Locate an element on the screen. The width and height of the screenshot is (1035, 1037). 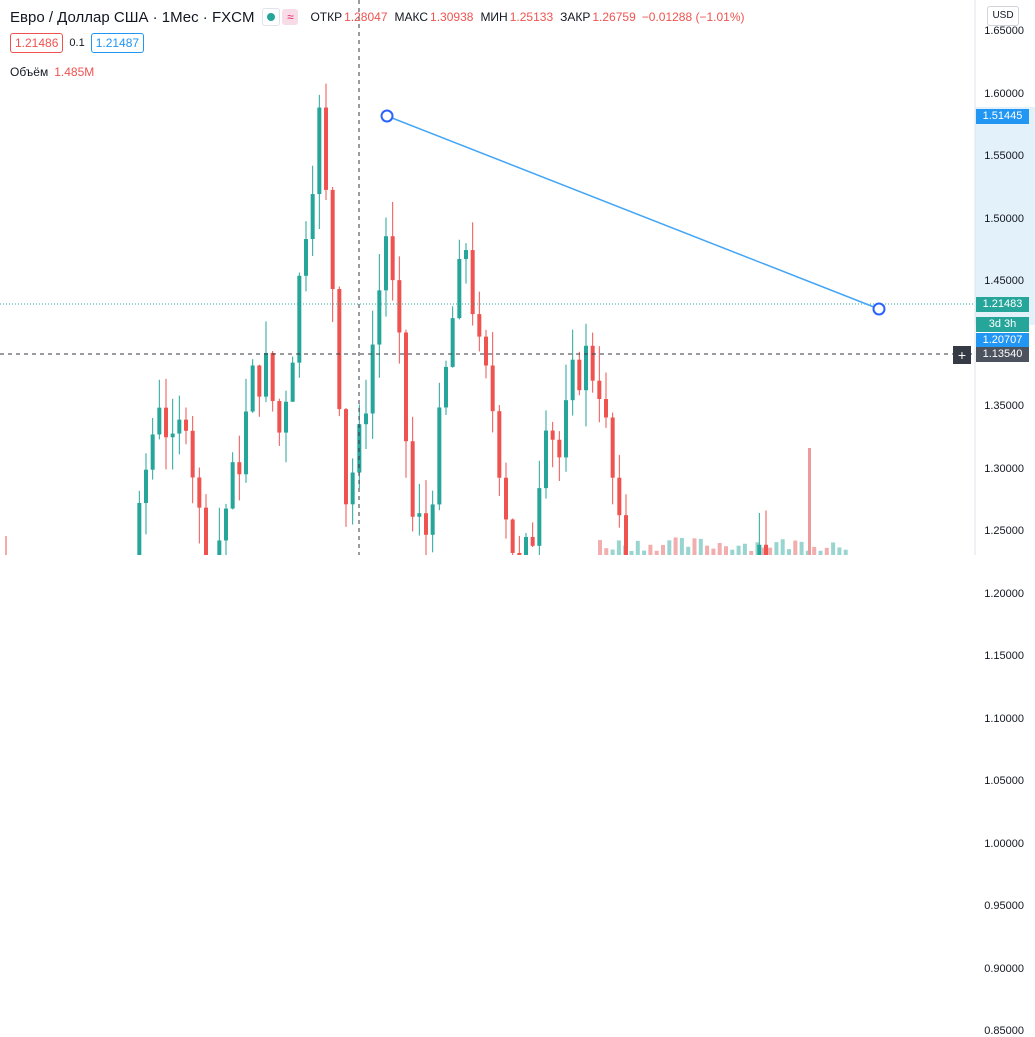
price-tick-label: 1.65000 is located at coordinates (1004, 31).